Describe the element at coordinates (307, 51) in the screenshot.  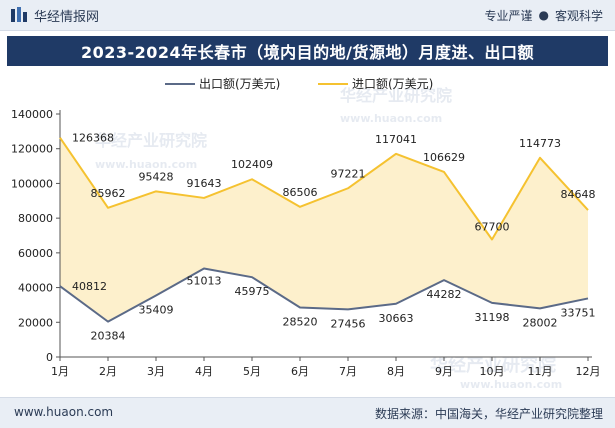
I see `chart-title: 2023-2024年长春市（境内目的地/货源地）月度进、出口额` at that location.